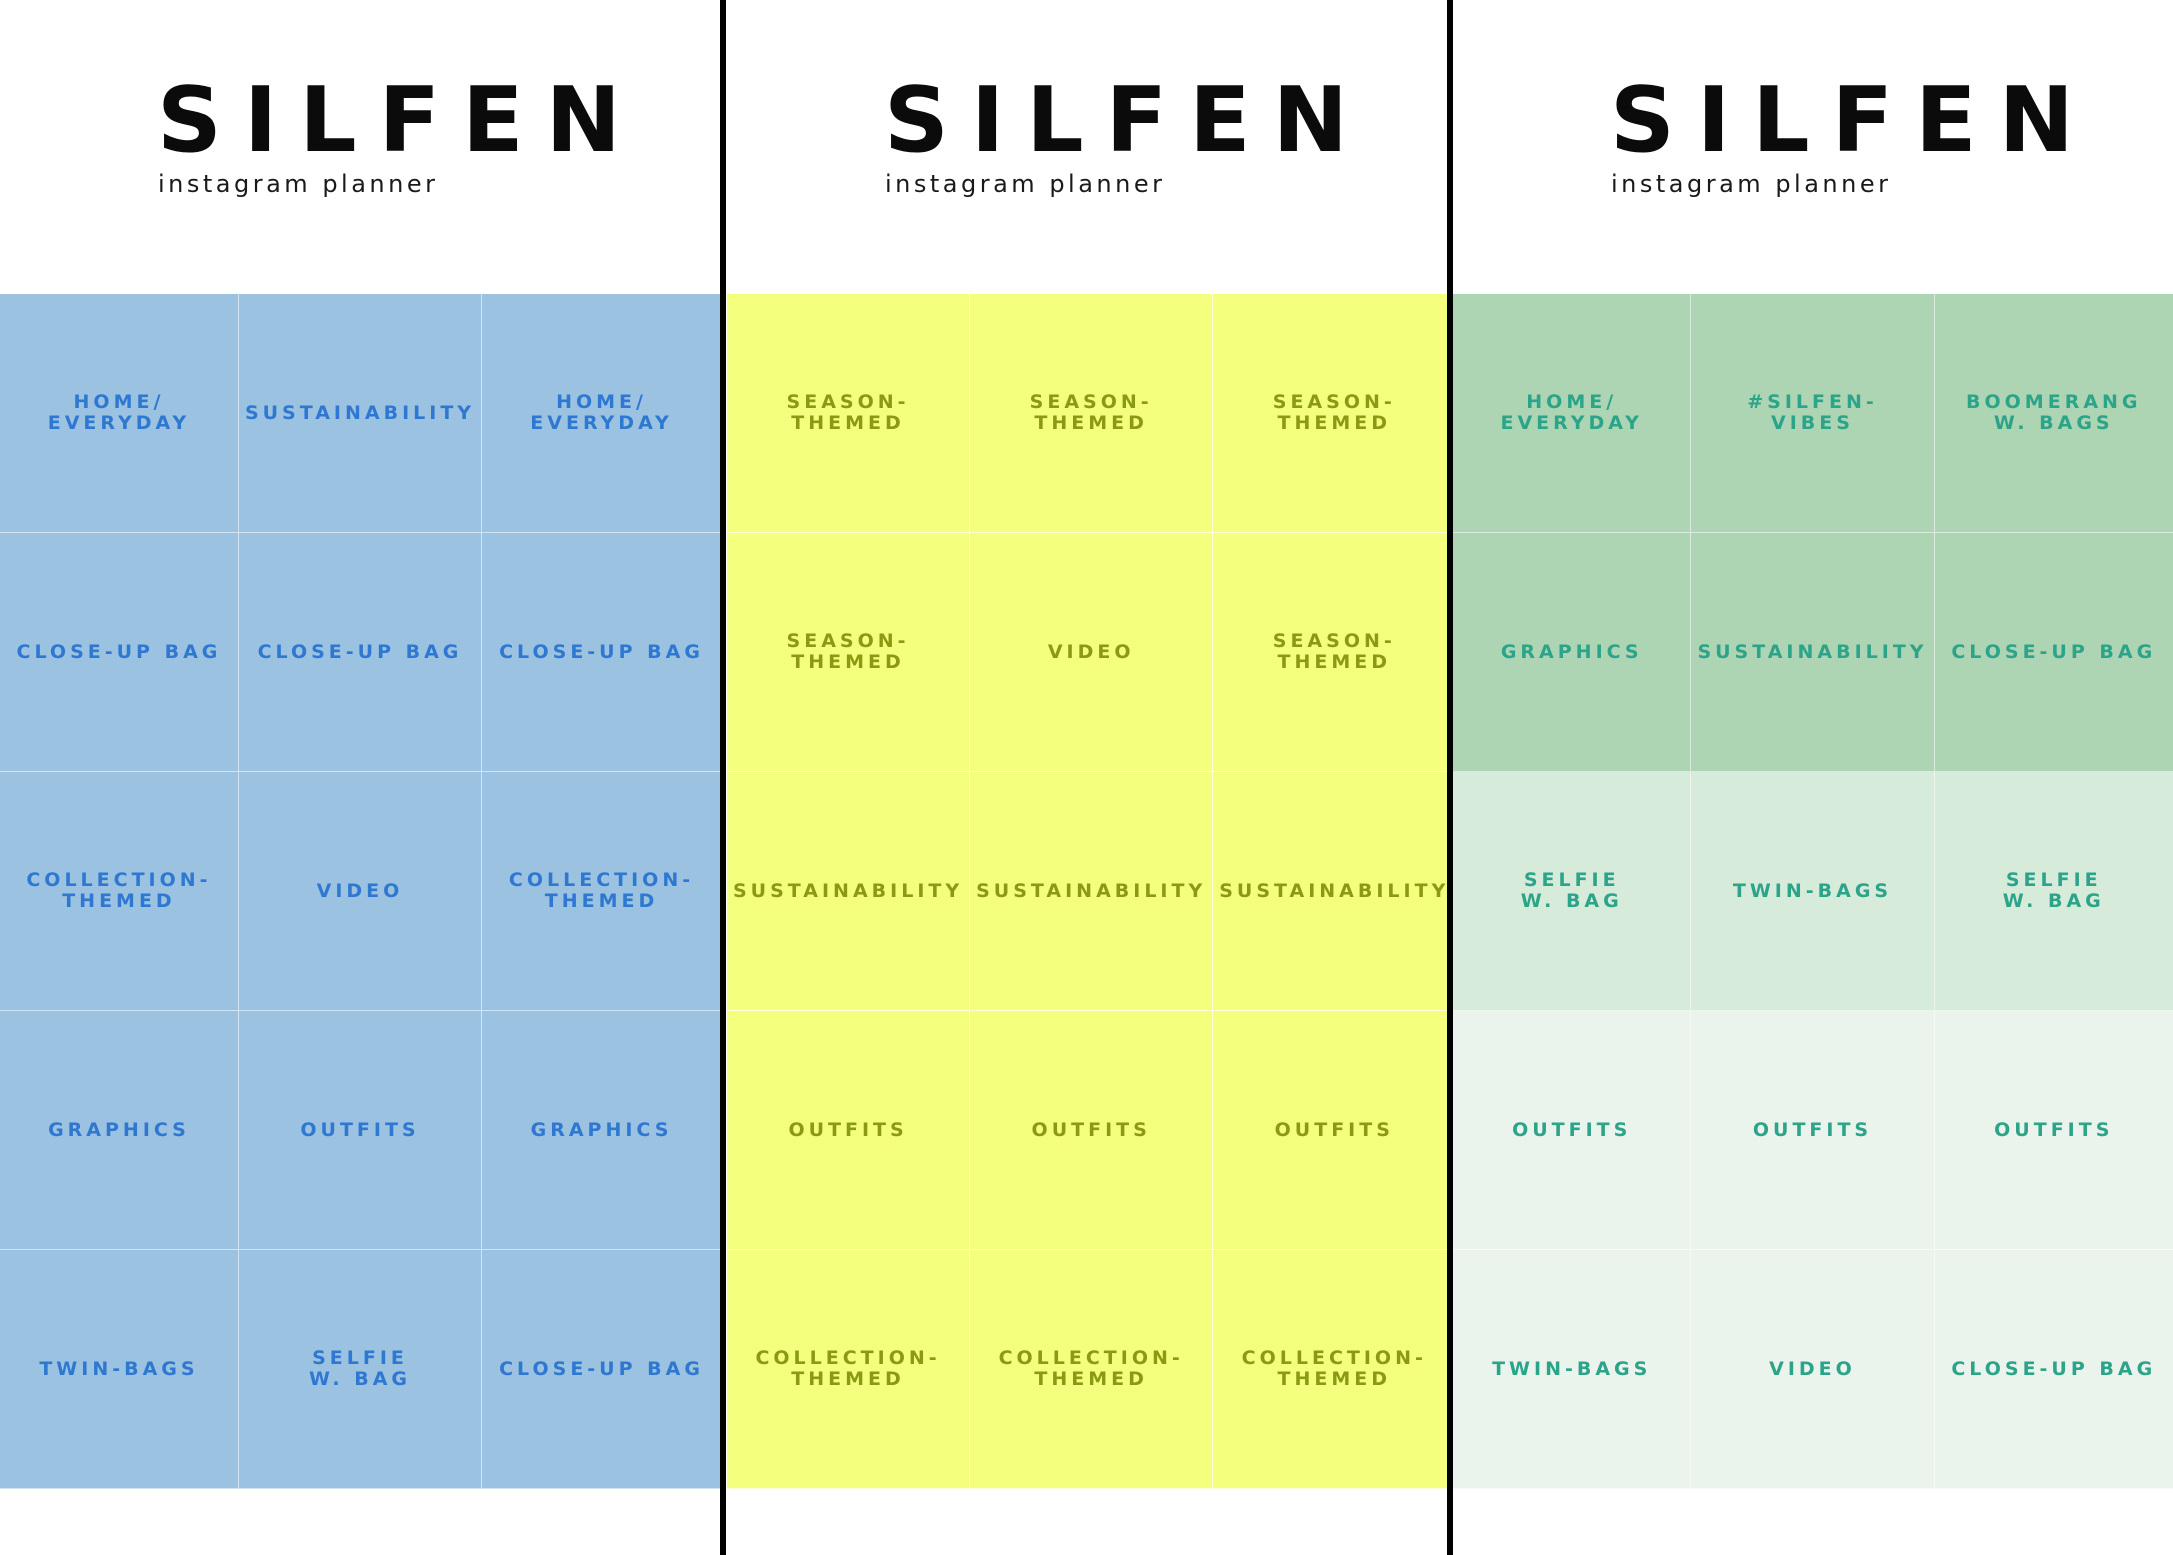 The width and height of the screenshot is (2173, 1555). I want to click on post-tile: #SILFEN- VIBES, so click(1813, 413).